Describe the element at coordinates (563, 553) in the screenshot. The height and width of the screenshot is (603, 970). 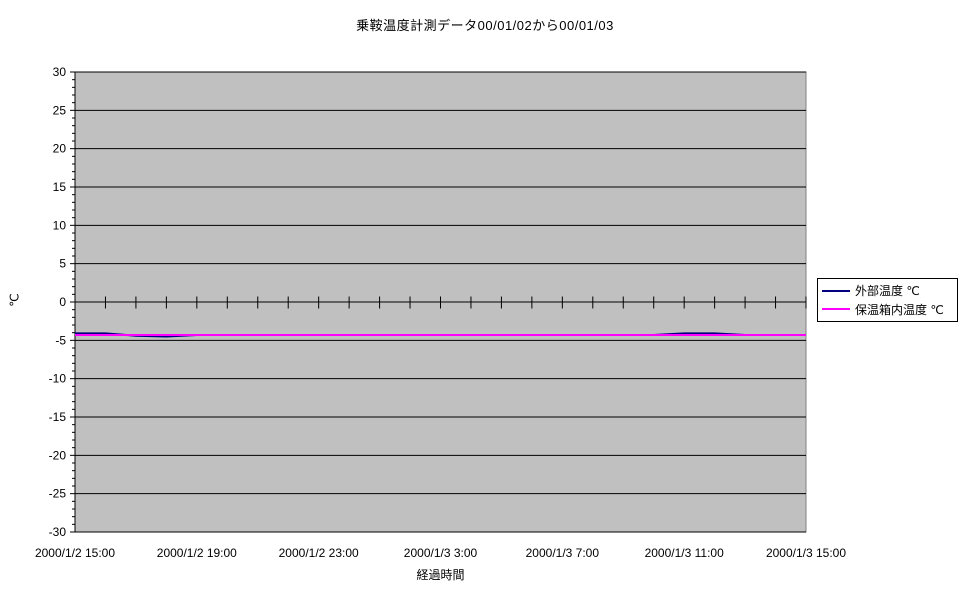
I see `x-tick-label: 2000/1/3 7:00` at that location.